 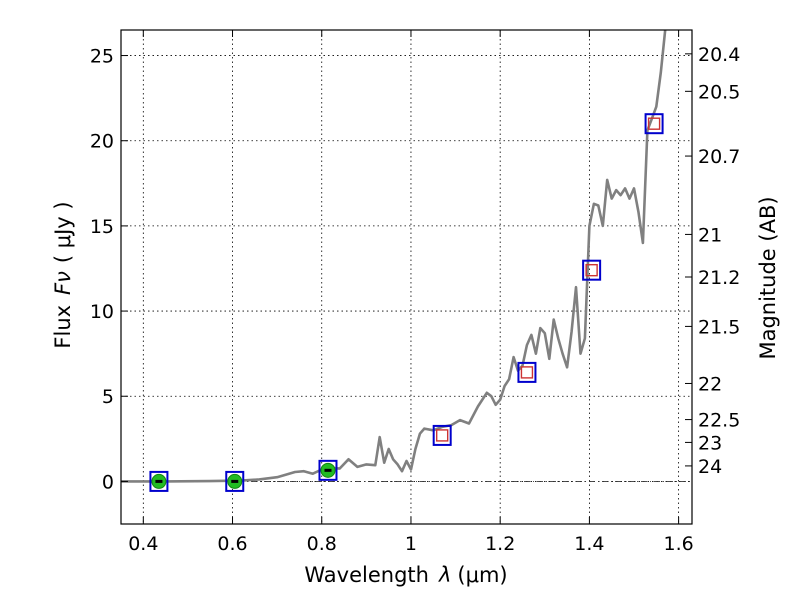 I want to click on x-tick-labels: 0.4 0.6 0.8 1 1.2 1.4 1.6, so click(x=411, y=544).